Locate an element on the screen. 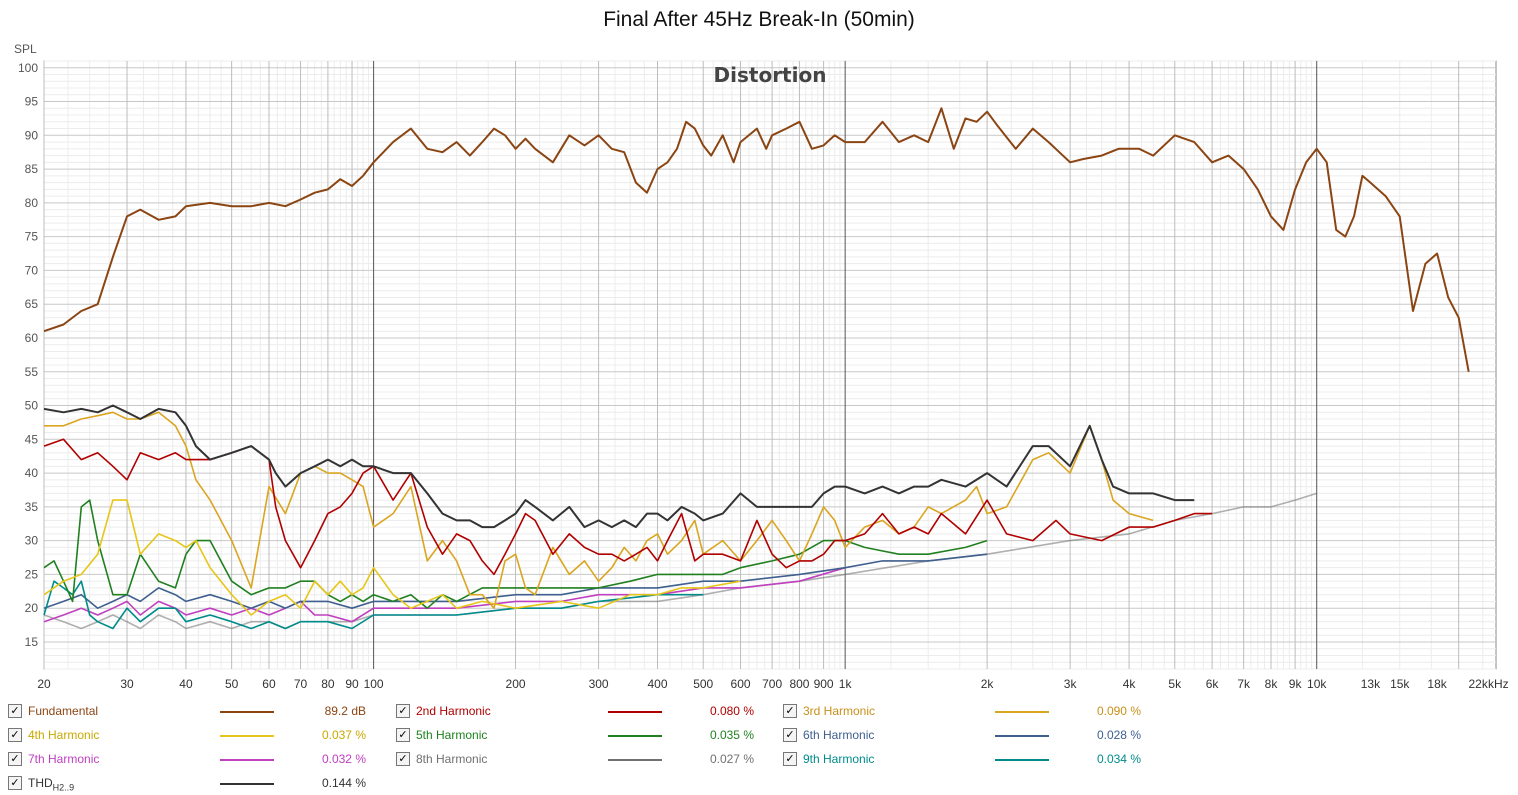 The width and height of the screenshot is (1518, 795). legend-item-h6: ✓ 6th Harmonic 0.028 % is located at coordinates (968, 737).